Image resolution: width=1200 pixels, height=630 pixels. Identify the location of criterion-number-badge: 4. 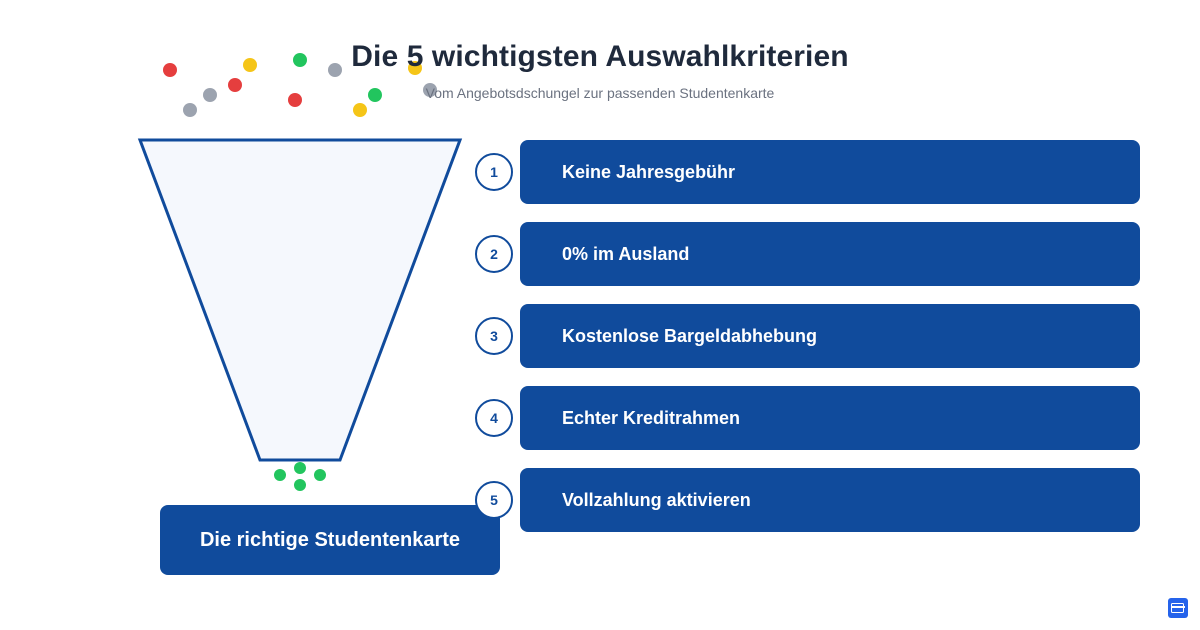
(494, 418).